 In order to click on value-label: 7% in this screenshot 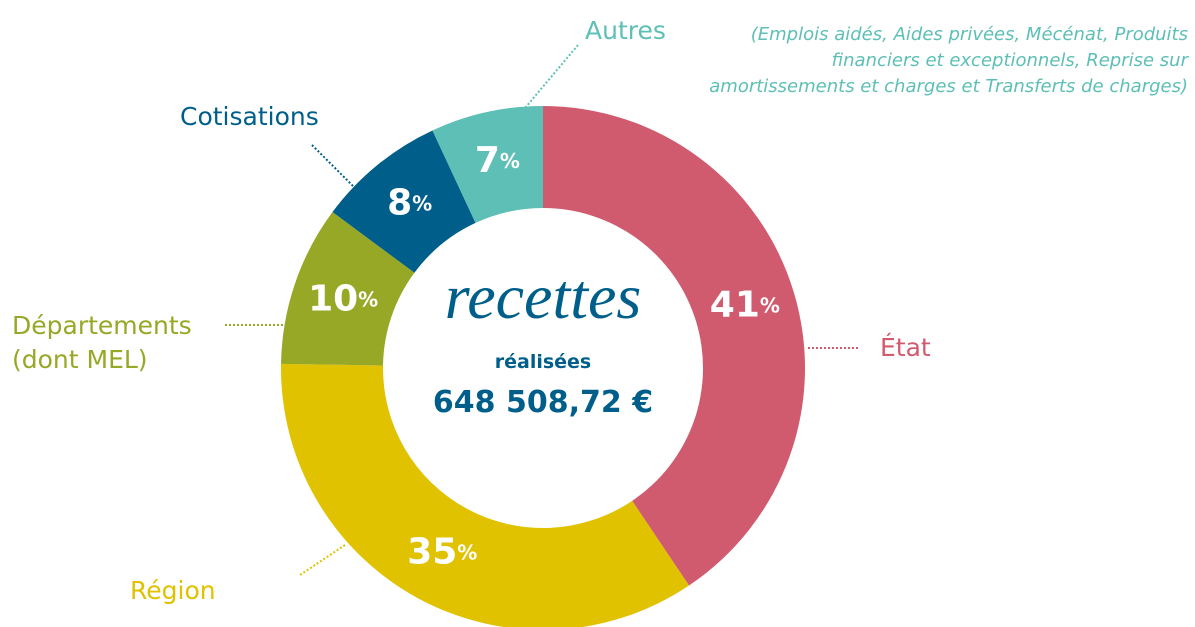, I will do `click(497, 160)`.